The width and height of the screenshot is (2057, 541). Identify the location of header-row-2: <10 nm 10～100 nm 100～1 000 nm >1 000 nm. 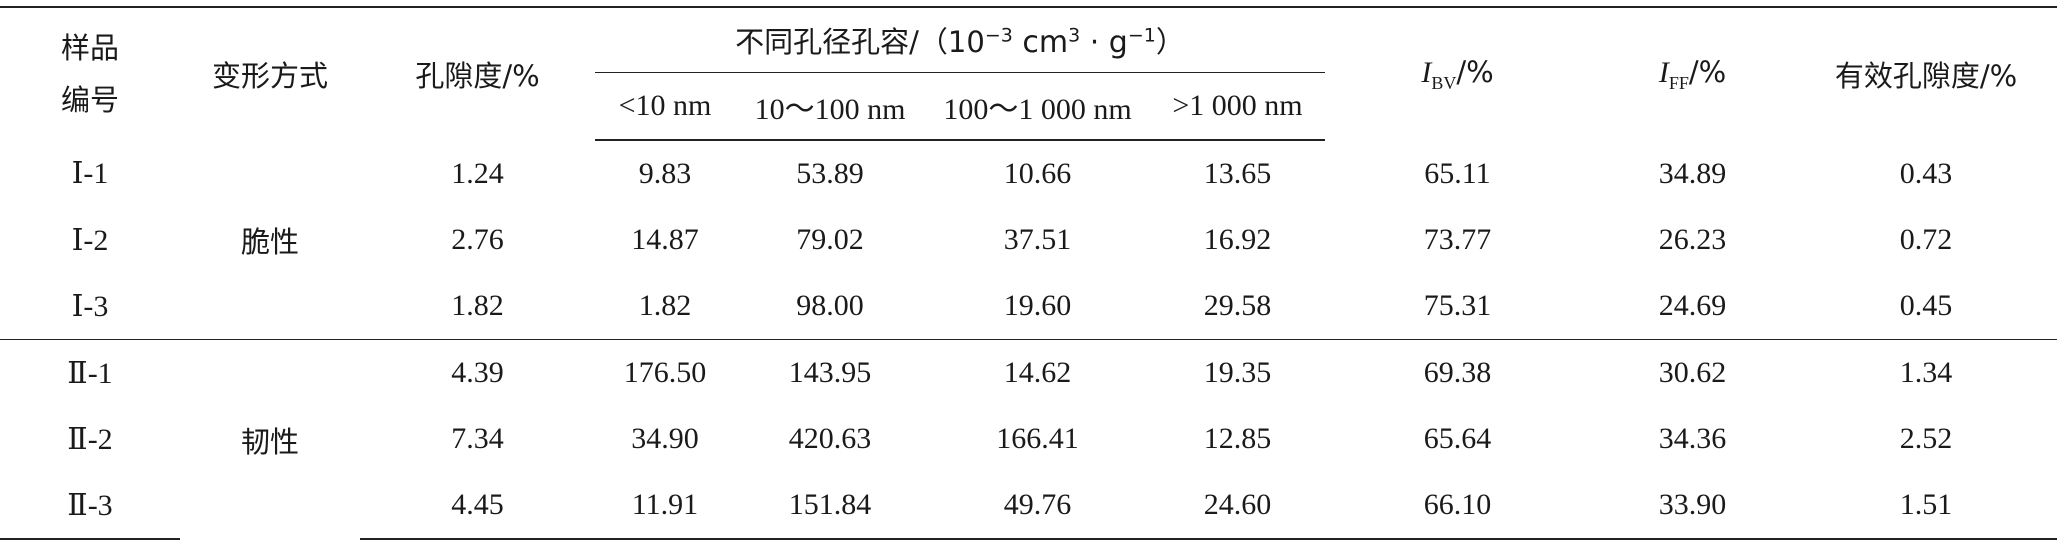
(1028, 106).